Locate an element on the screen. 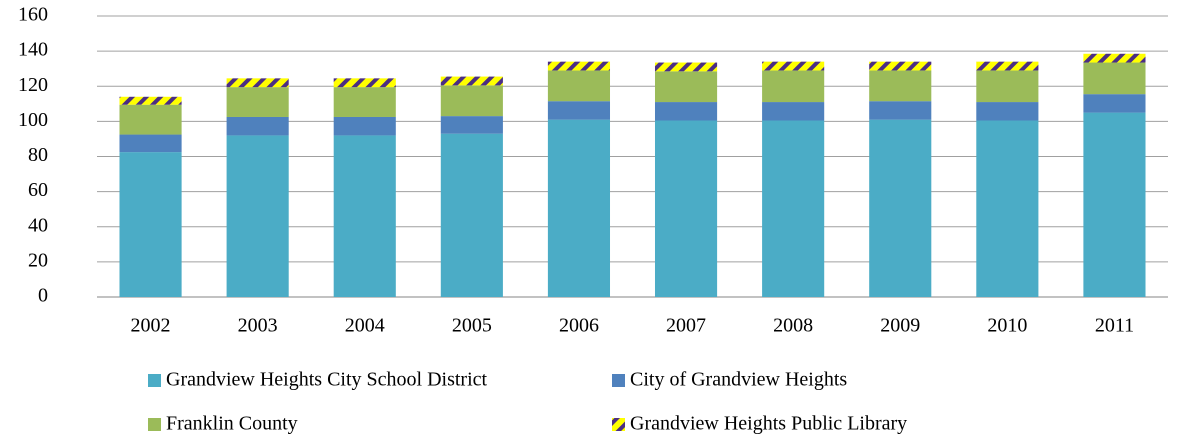 The width and height of the screenshot is (1178, 443). x-tick-label: 2005 is located at coordinates (472, 326).